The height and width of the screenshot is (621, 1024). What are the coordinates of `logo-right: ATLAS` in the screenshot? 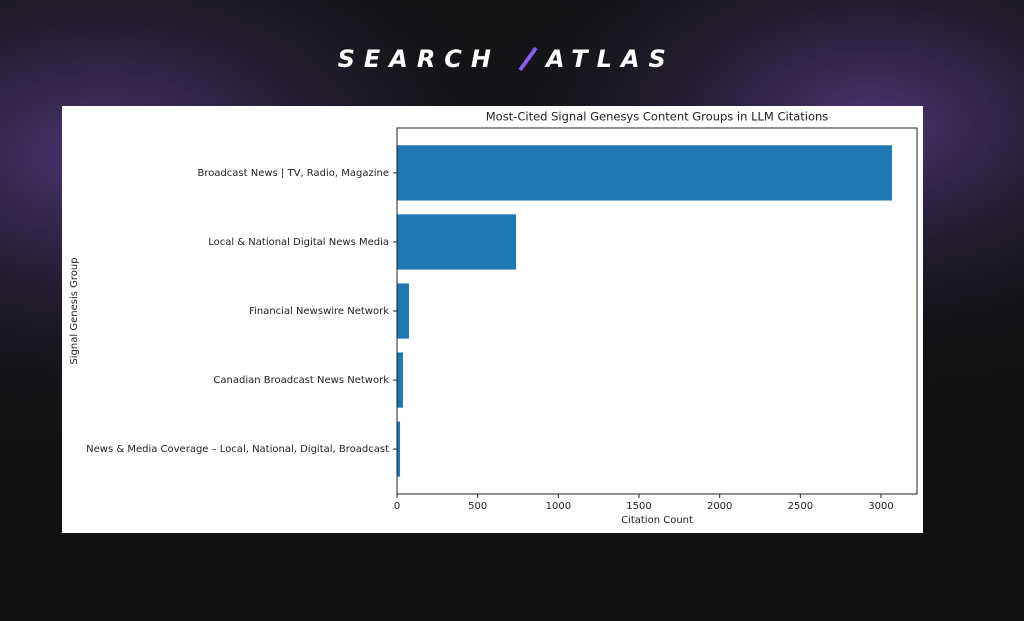 It's located at (609, 59).